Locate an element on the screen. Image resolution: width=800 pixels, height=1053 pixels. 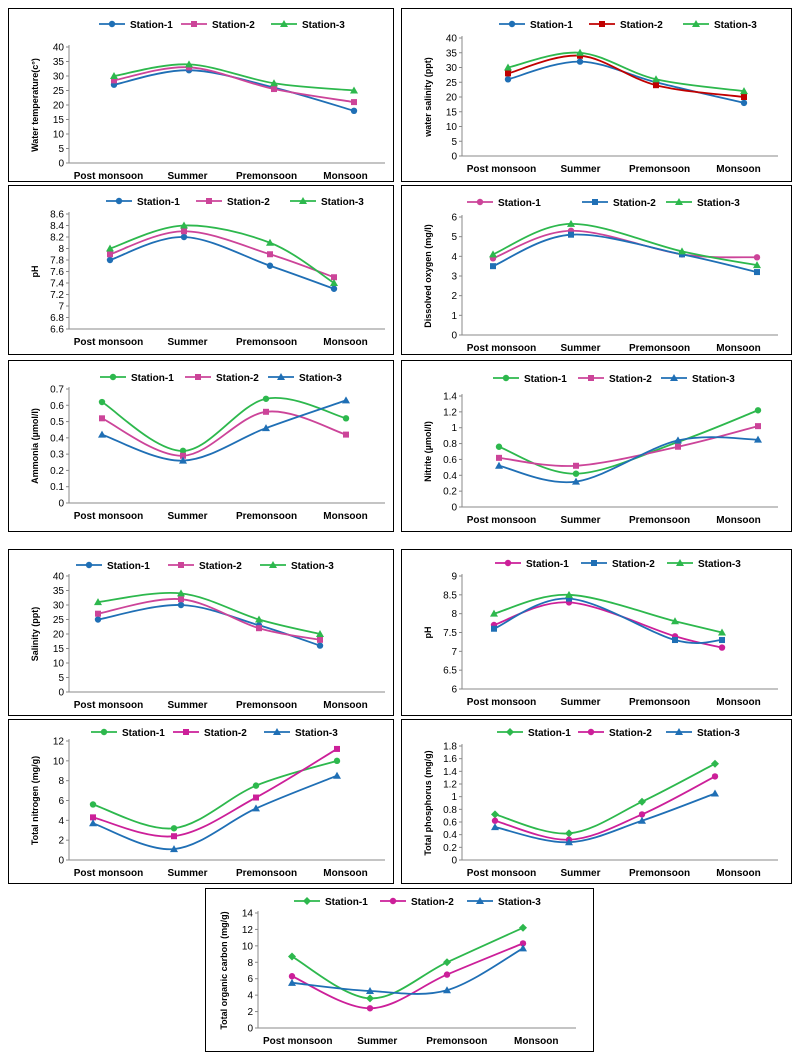
y-tick-label: 0.5 is located at coordinates (57, 422).